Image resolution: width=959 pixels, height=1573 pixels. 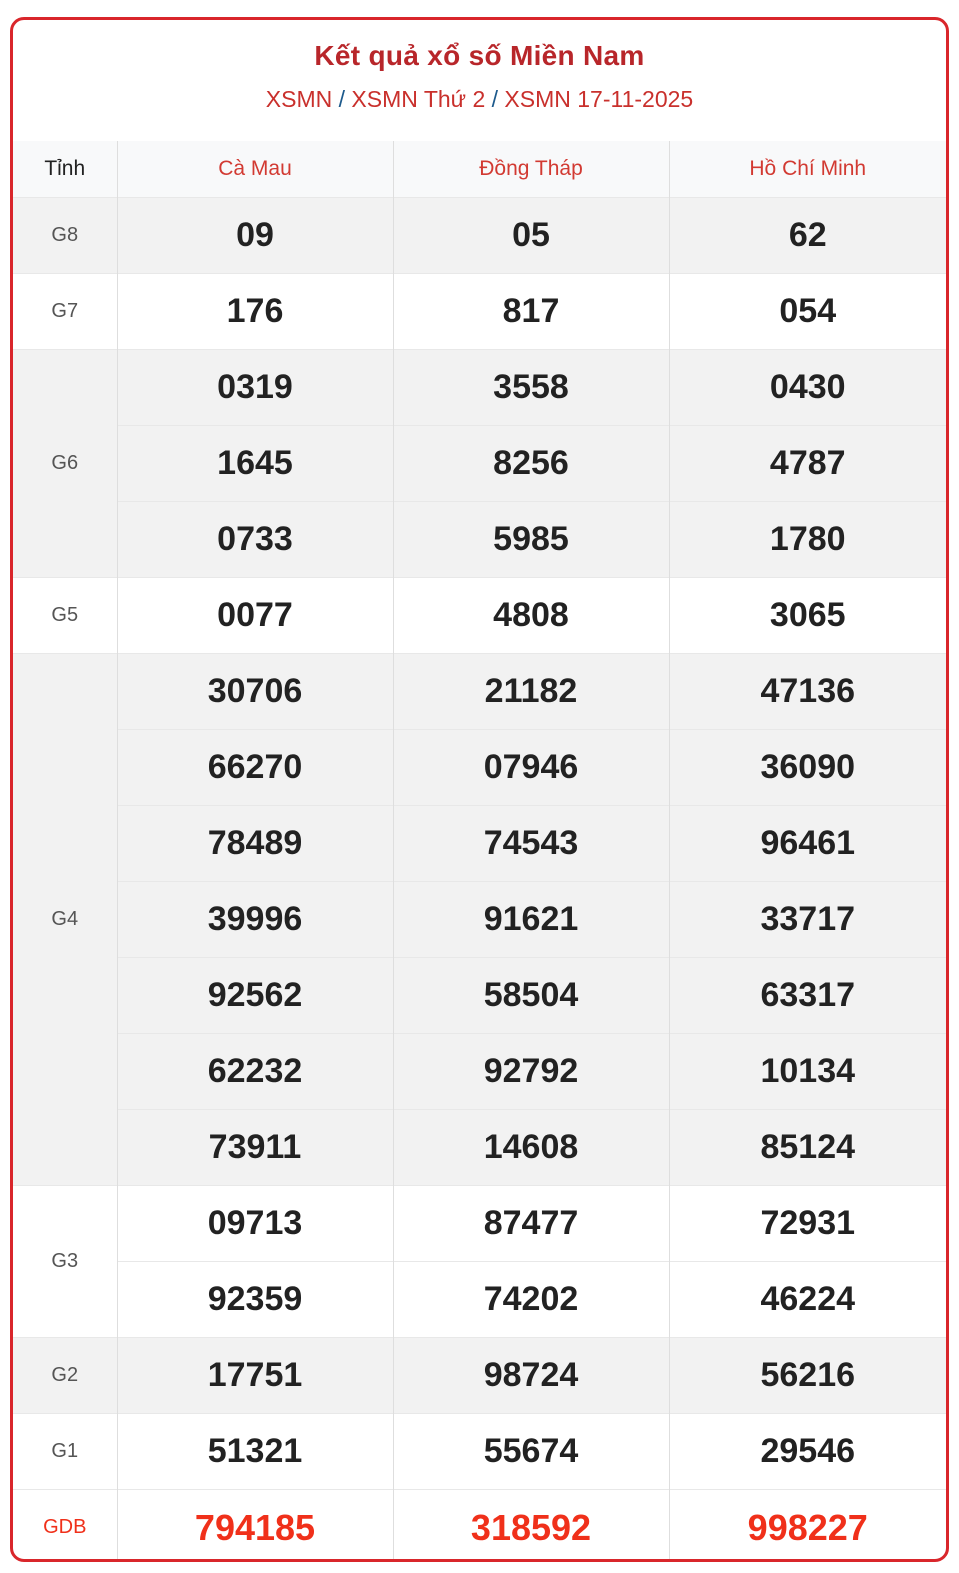 What do you see at coordinates (599, 99) in the screenshot?
I see `breadcrumb-xsmn-date: XSMN 17-11-2025` at bounding box center [599, 99].